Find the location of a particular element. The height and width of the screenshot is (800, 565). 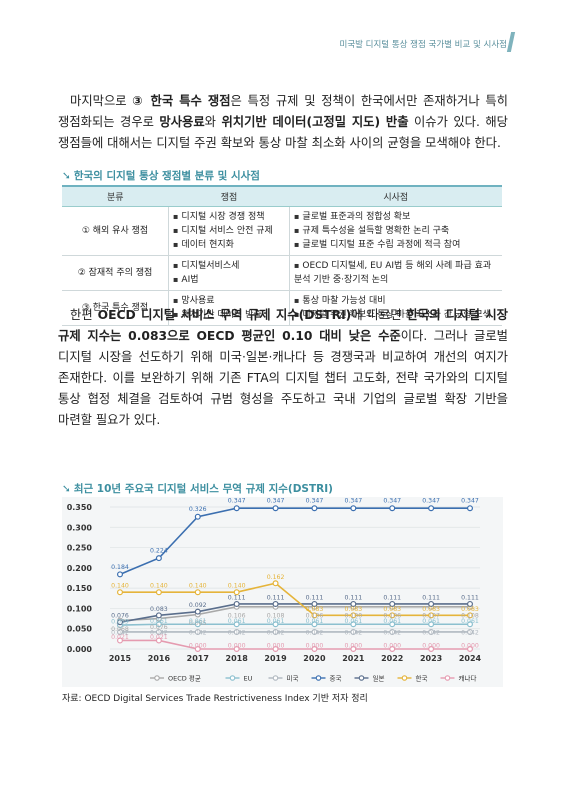

issues-cell: 망사용료 위치기반 데이터 반출 is located at coordinates (229, 308).